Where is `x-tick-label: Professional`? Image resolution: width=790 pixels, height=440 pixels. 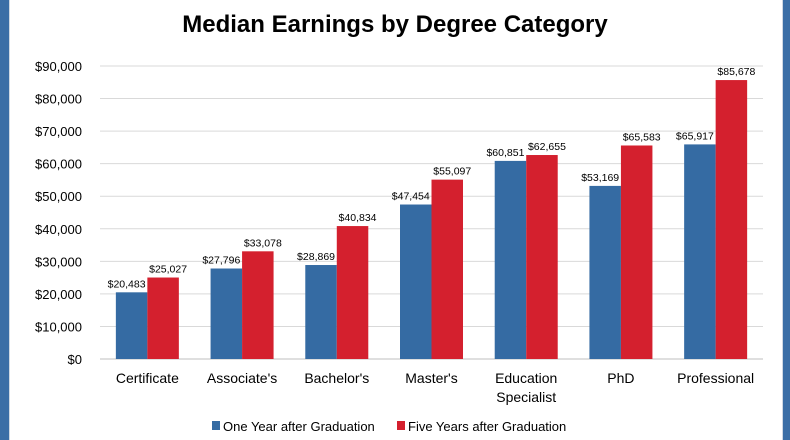
x-tick-label: Professional is located at coordinates (715, 378).